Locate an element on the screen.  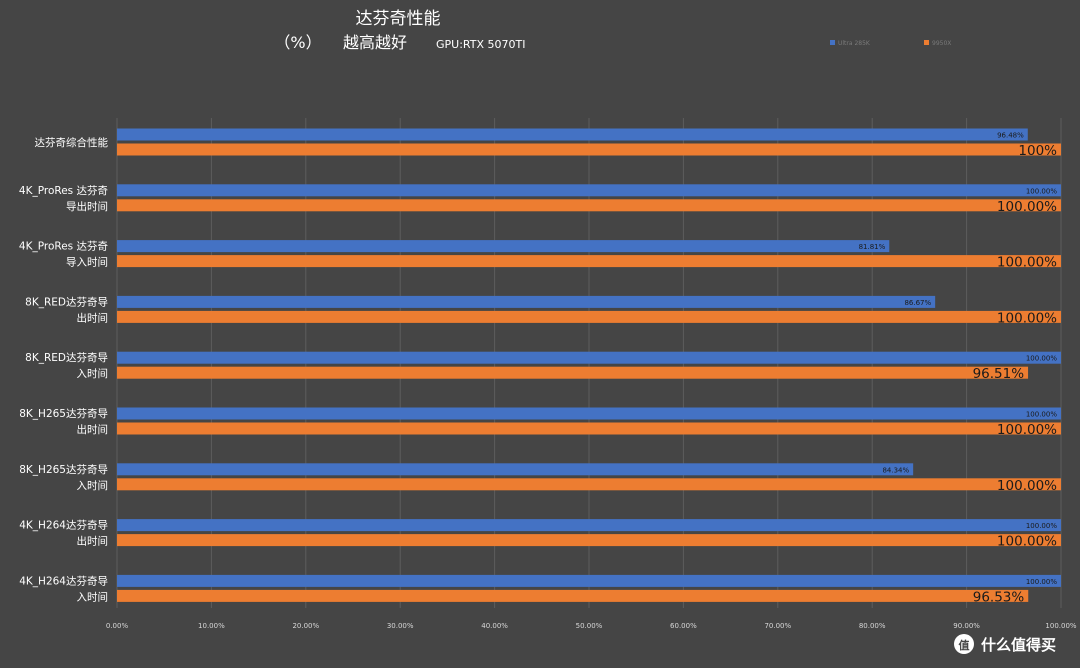
chart-gpu-note: GPU:RTX 5070TI is located at coordinates (480, 44).